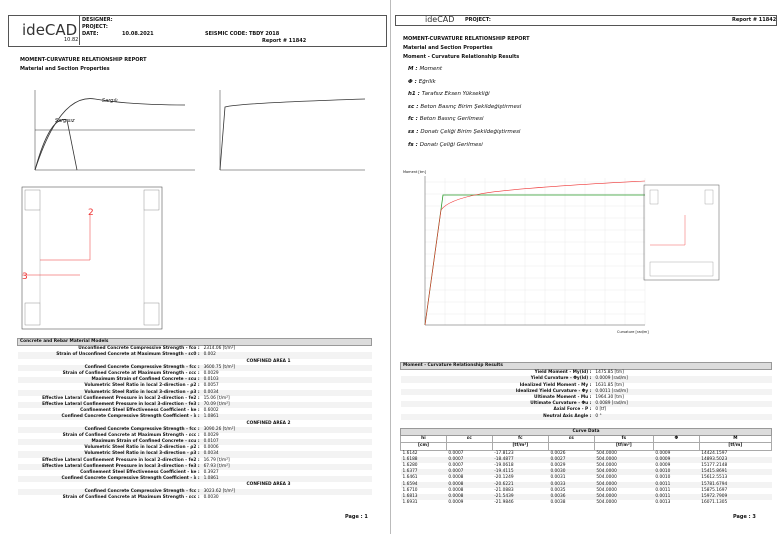 The image size is (783, 534). Describe the element at coordinates (744, 517) in the screenshot. I see `page-number: Page : 3` at that location.